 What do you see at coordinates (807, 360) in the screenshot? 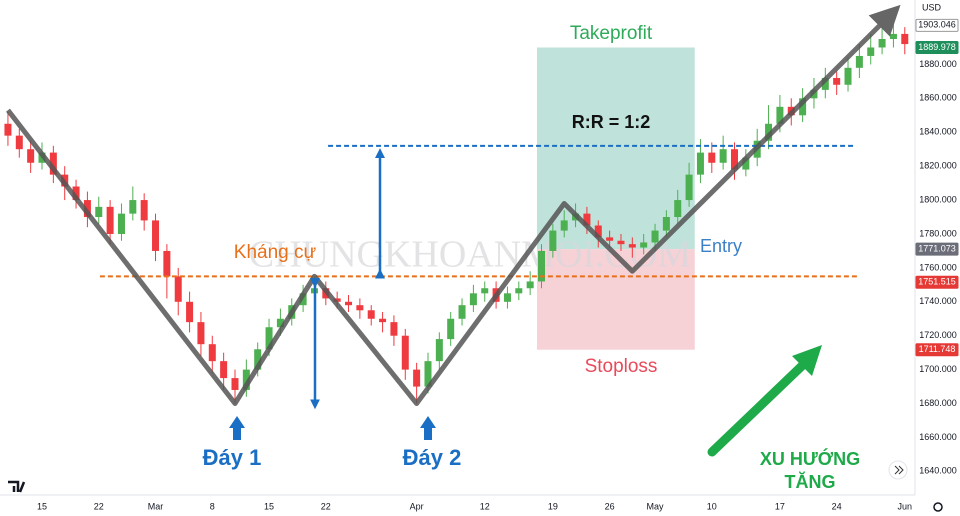
I see `trend-arrow-head` at bounding box center [807, 360].